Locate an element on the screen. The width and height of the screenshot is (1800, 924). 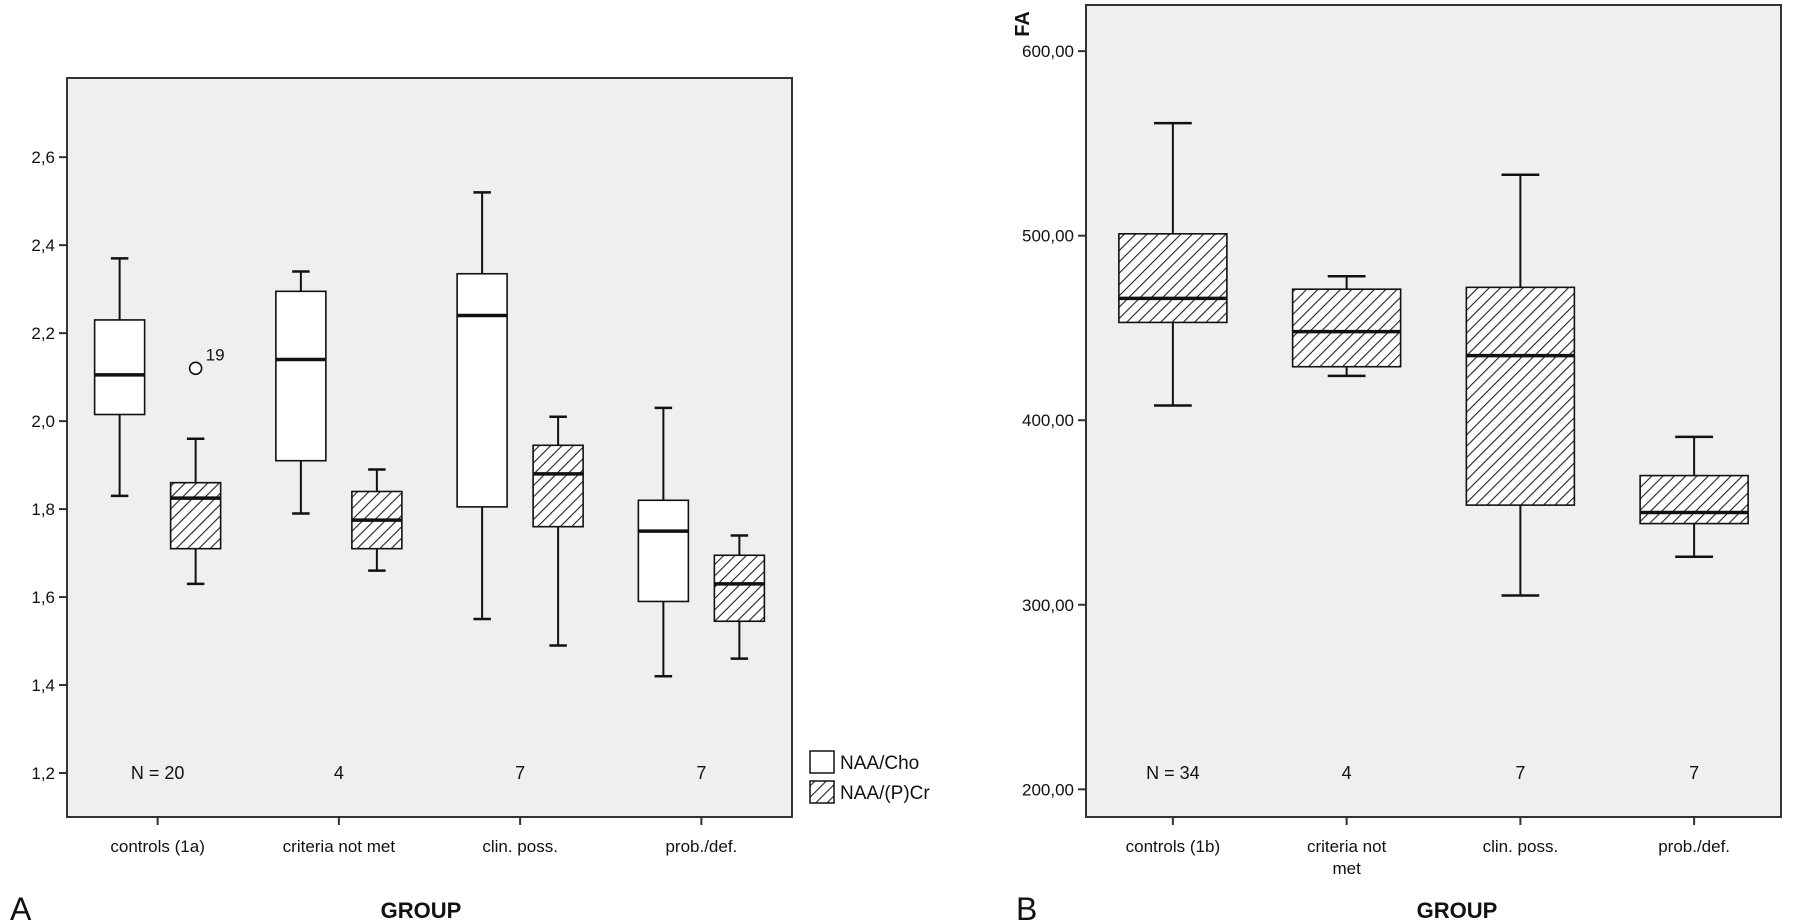
n-label-b-controls-1b: N = 34 is located at coordinates (1173, 773).